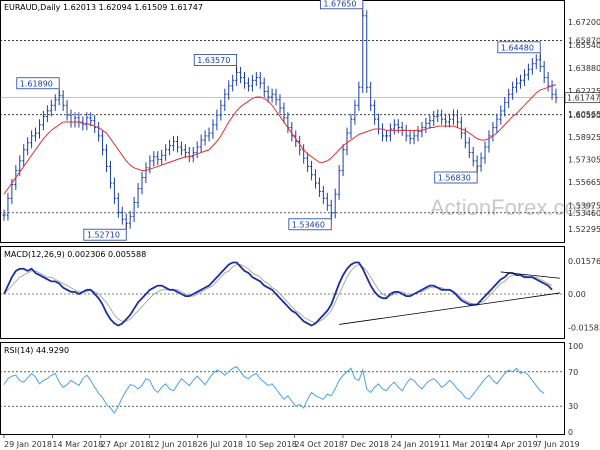 This screenshot has width=600, height=450. I want to click on macd-tick-label: 0.00, so click(577, 294).